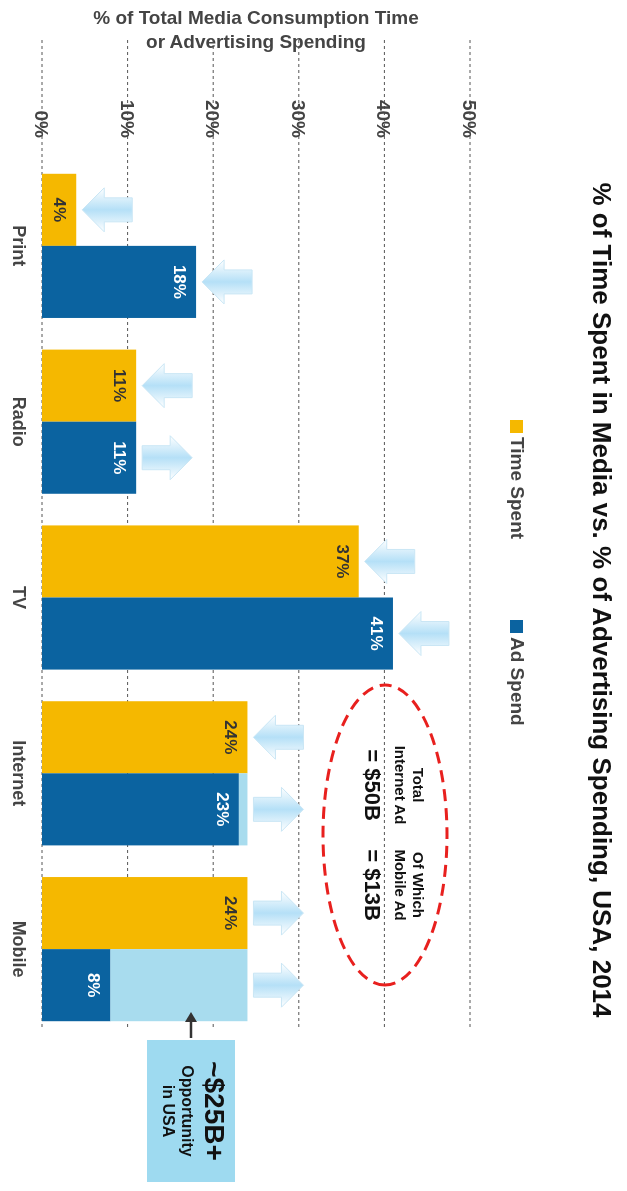  I want to click on data-label: 8%, so click(94, 985).